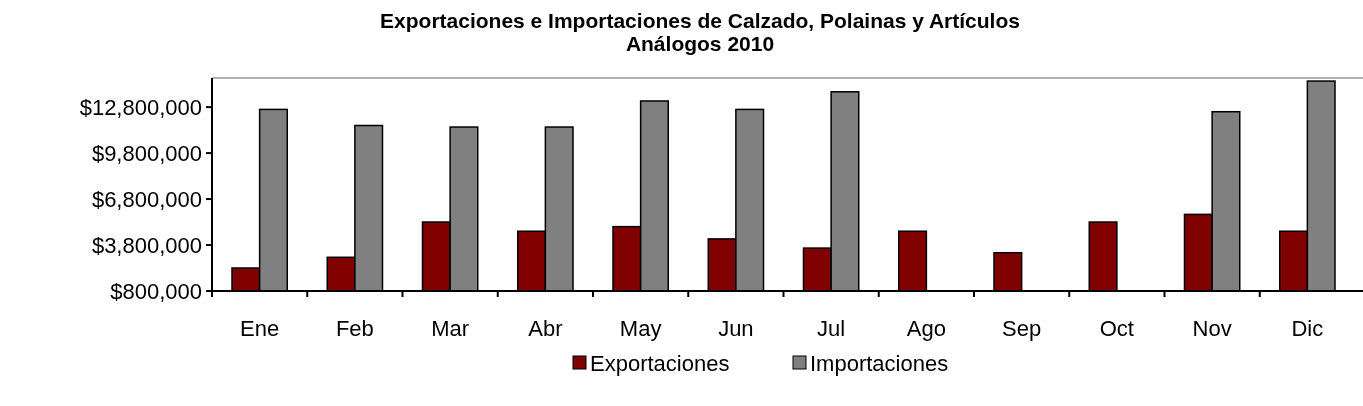 This screenshot has width=1363, height=406. I want to click on x-tick-label: Jun, so click(736, 328).